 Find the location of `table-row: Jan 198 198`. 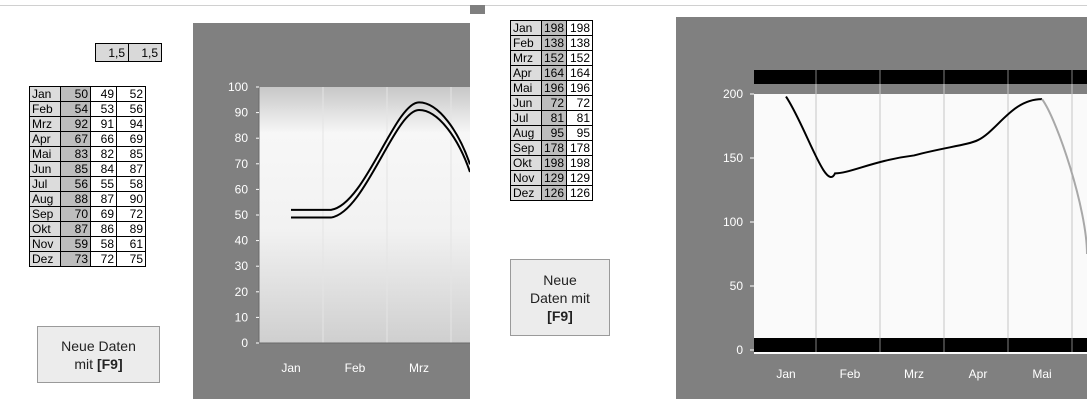

table-row: Jan 198 198 is located at coordinates (552, 28).